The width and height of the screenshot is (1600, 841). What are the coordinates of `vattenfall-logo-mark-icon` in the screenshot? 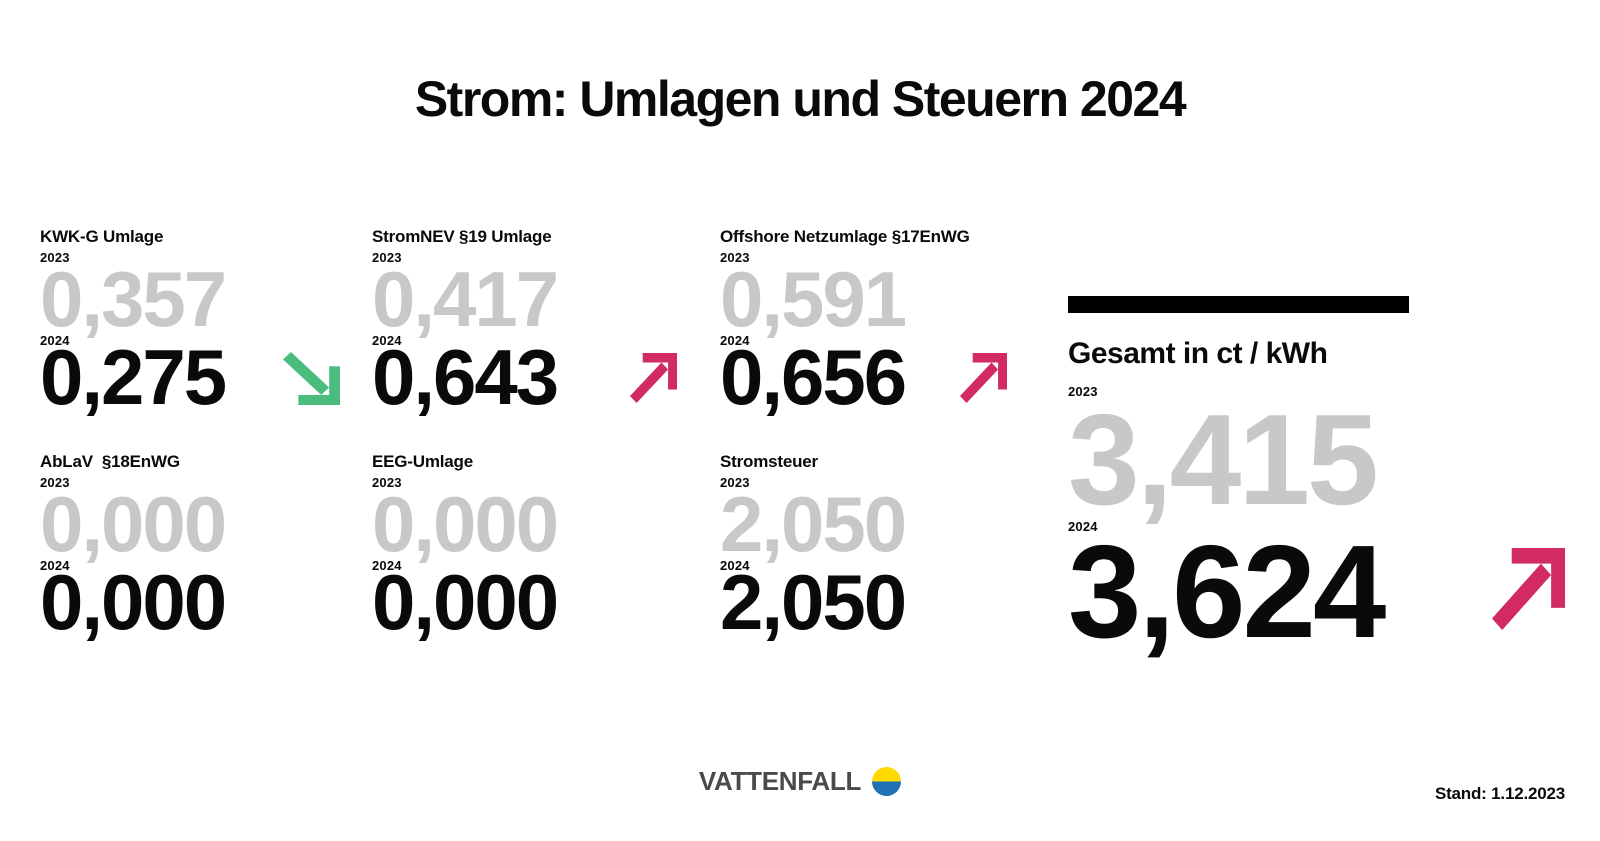 It's located at (887, 781).